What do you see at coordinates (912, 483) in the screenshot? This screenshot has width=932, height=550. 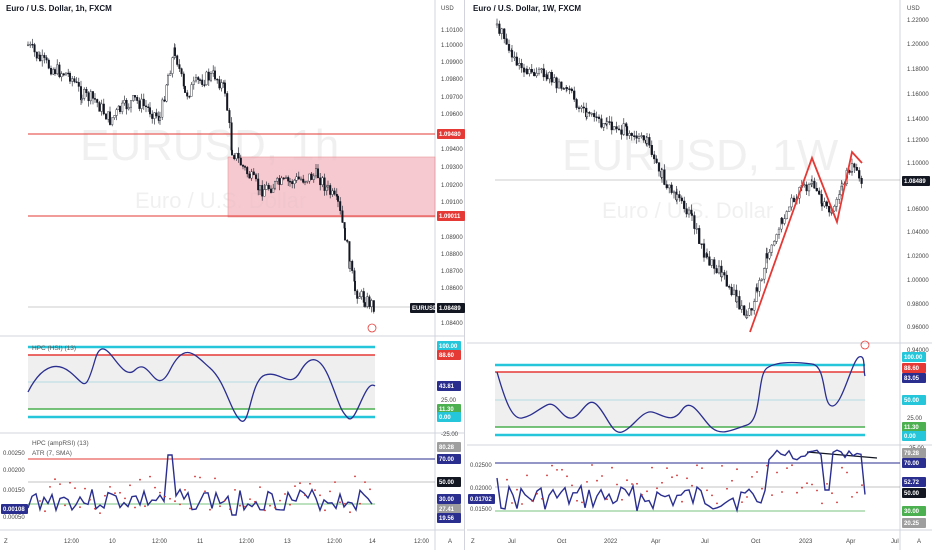 I see `svg-text: 52.72` at bounding box center [912, 483].